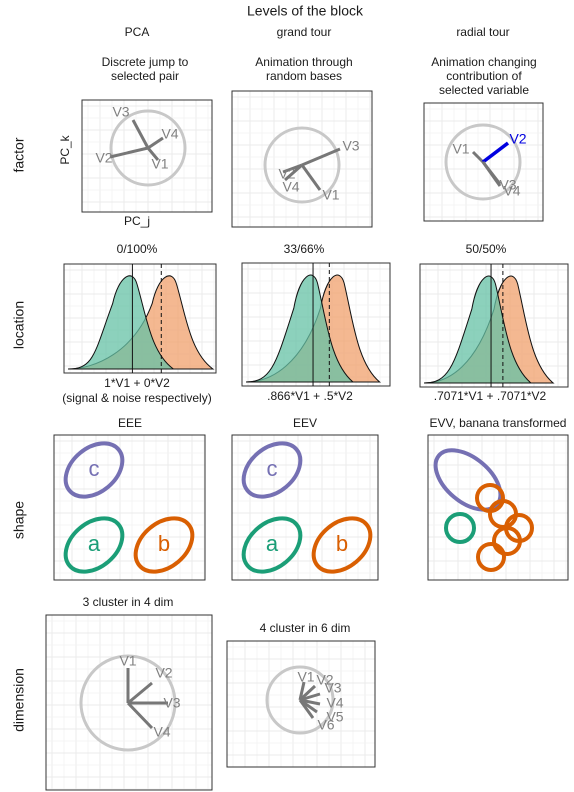  I want to click on panel-subtitle: random bases, so click(304, 76).